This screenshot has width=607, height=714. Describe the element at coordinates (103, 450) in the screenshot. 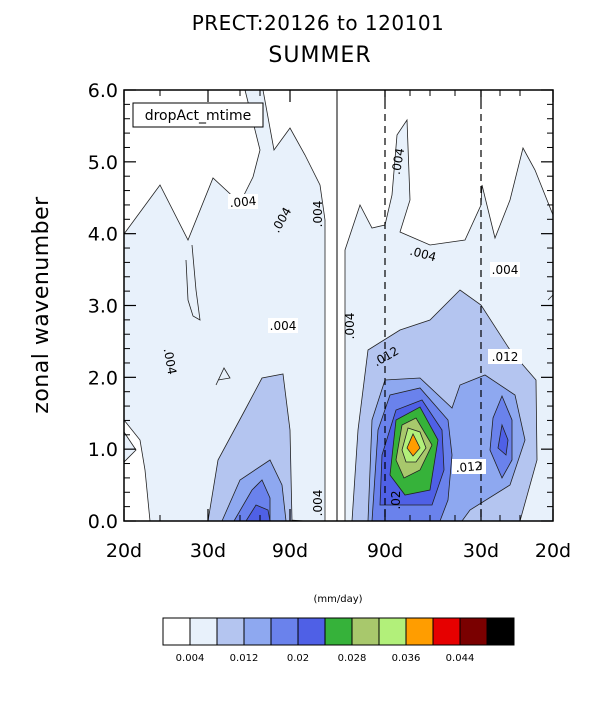

I see `y-tick-label: 1.0` at that location.